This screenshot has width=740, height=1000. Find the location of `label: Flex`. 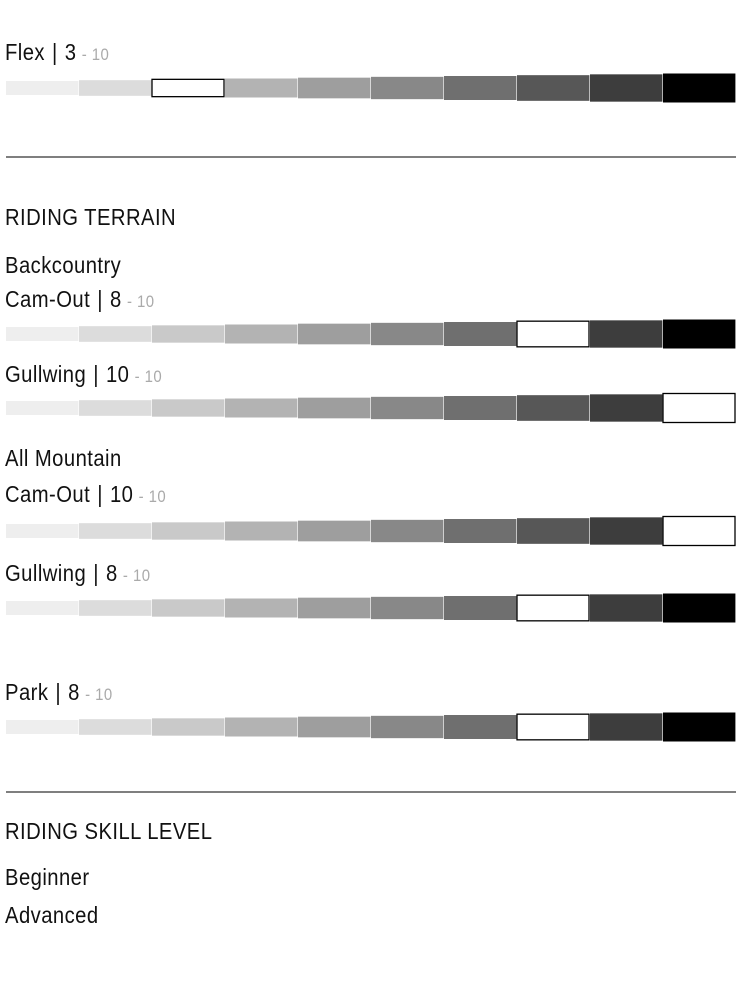

label: Flex is located at coordinates (25, 52).